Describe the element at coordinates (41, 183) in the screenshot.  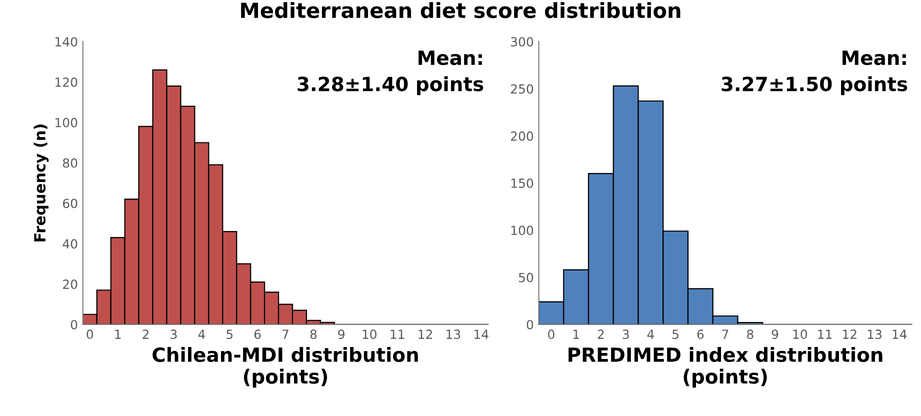
I see `y-axis-title: Frequency (n)` at that location.